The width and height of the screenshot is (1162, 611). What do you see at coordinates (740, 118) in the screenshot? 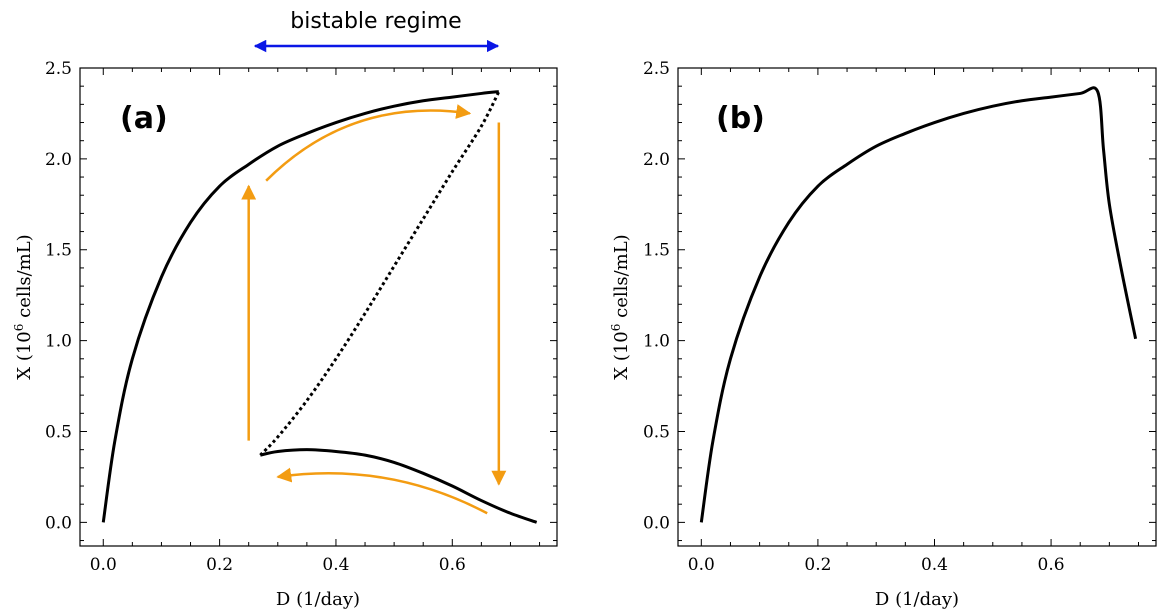
I see `panel-label: (b)` at bounding box center [740, 118].